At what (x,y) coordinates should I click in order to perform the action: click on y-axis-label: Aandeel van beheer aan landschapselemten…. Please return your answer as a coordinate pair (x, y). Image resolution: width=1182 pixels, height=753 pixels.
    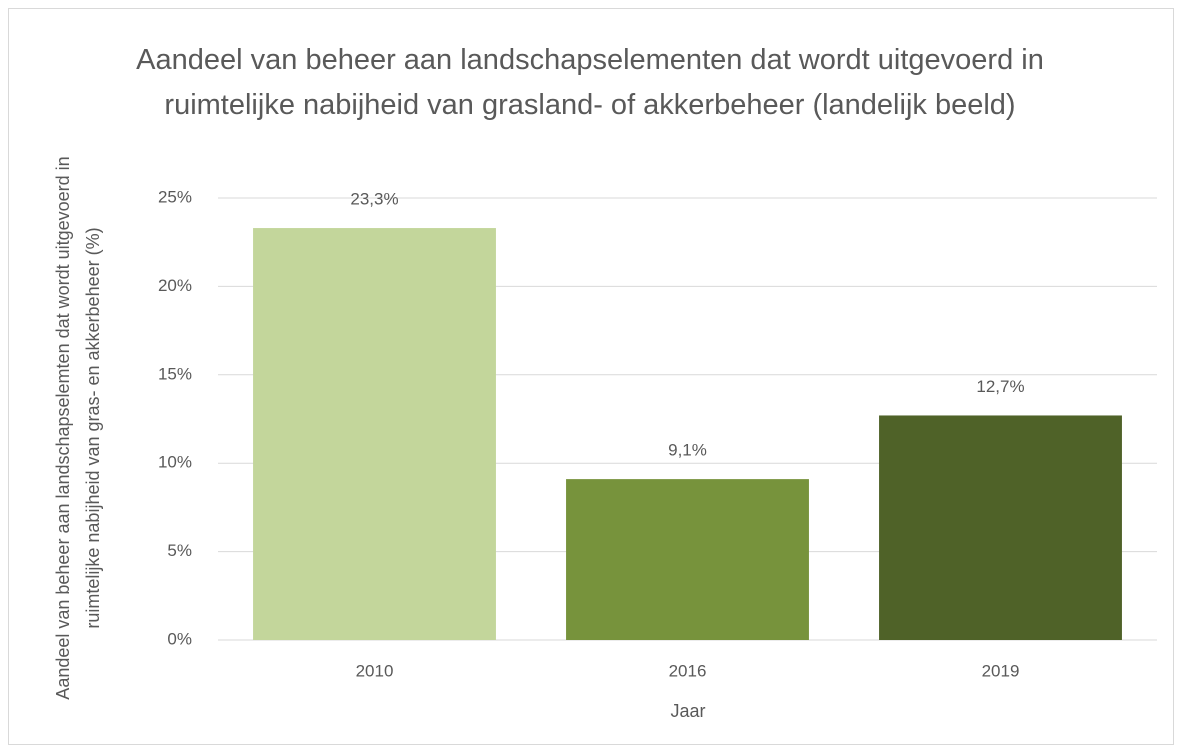
    Looking at the image, I should click on (78, 428).